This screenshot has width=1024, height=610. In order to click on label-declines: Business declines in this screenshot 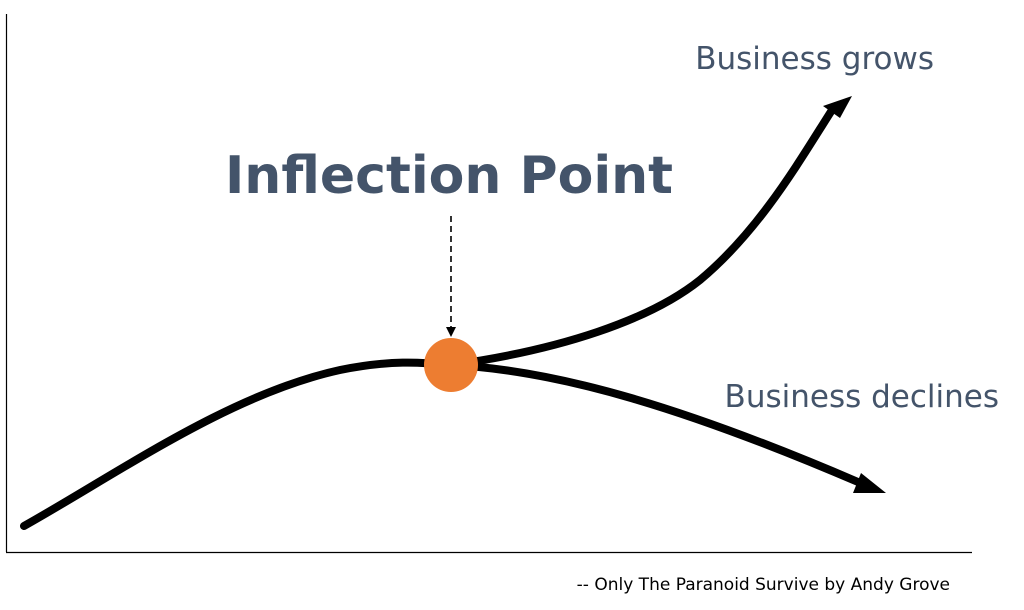, I will do `click(862, 397)`.